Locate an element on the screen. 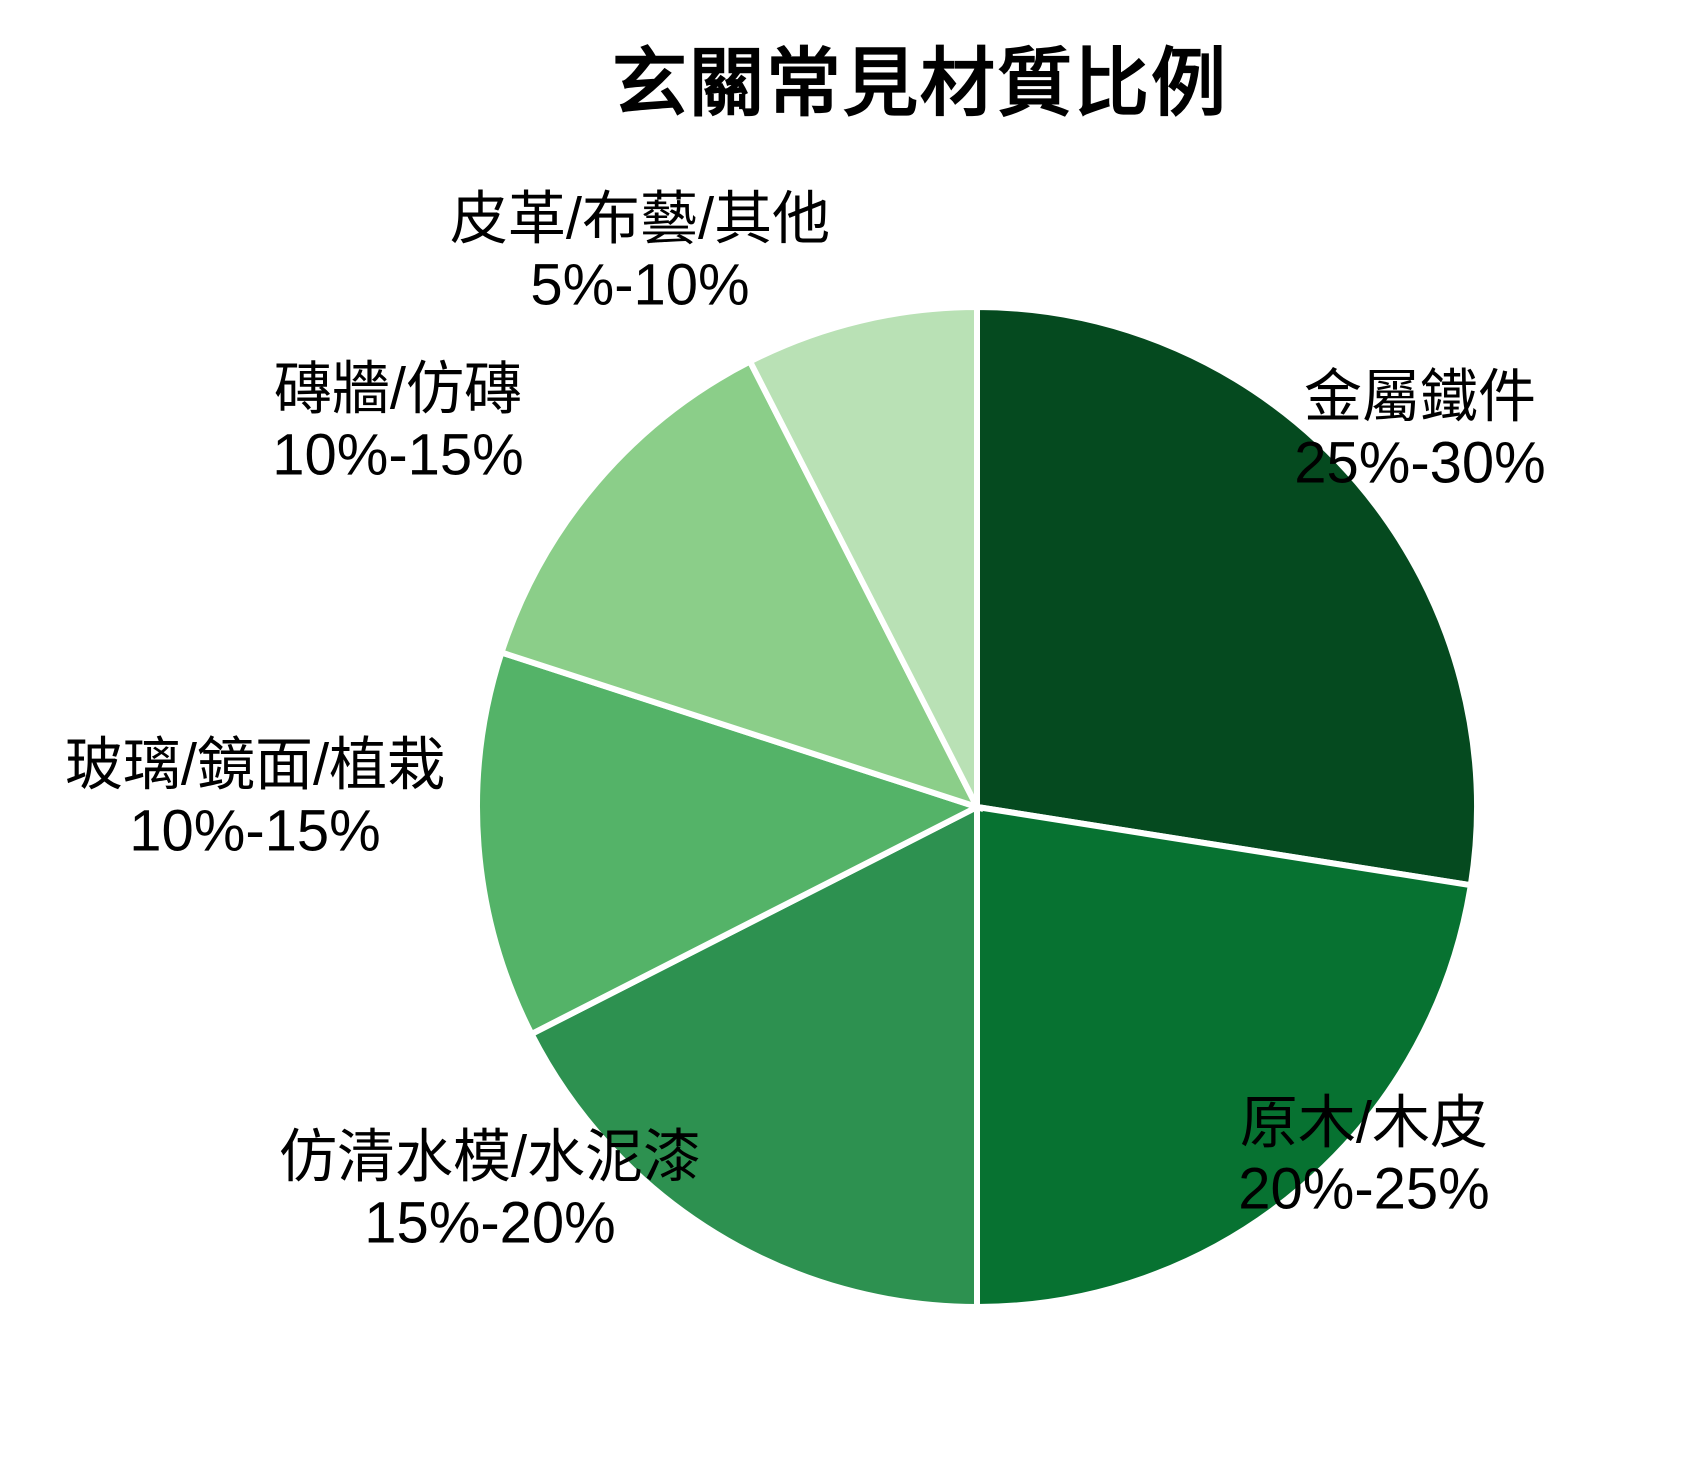 The image size is (1685, 1468). slice-label-name: 原木/木皮 is located at coordinates (1364, 1123).